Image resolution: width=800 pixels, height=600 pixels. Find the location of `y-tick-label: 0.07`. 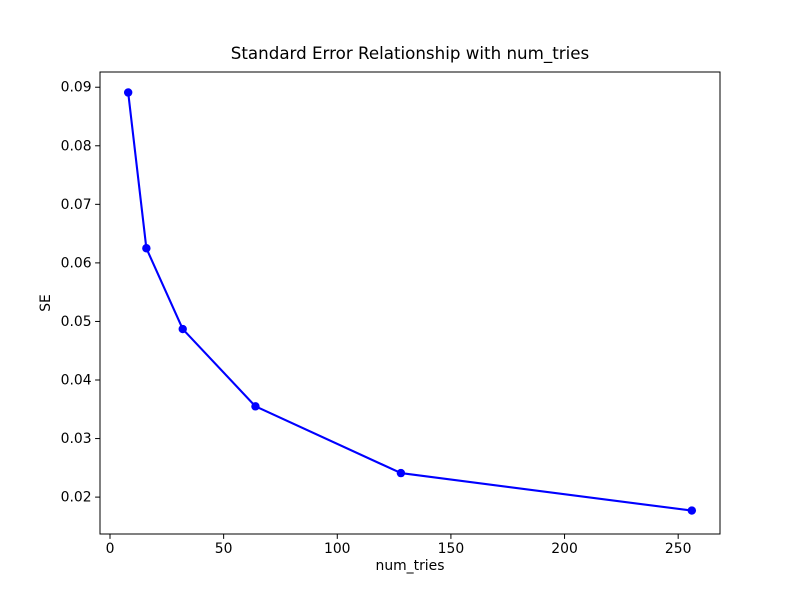

y-tick-label: 0.07 is located at coordinates (76, 205).